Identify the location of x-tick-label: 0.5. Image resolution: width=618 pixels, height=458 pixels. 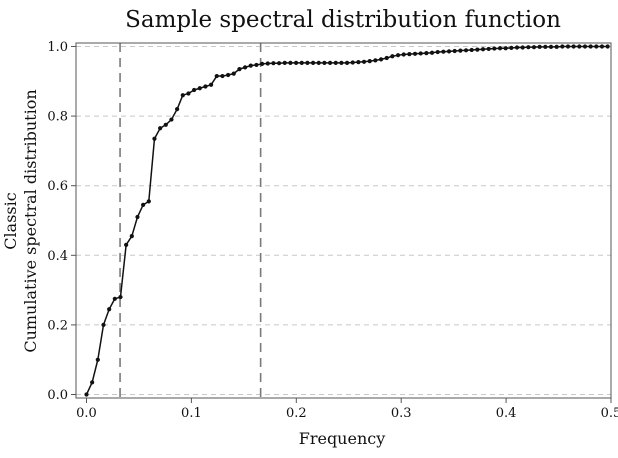
(609, 413).